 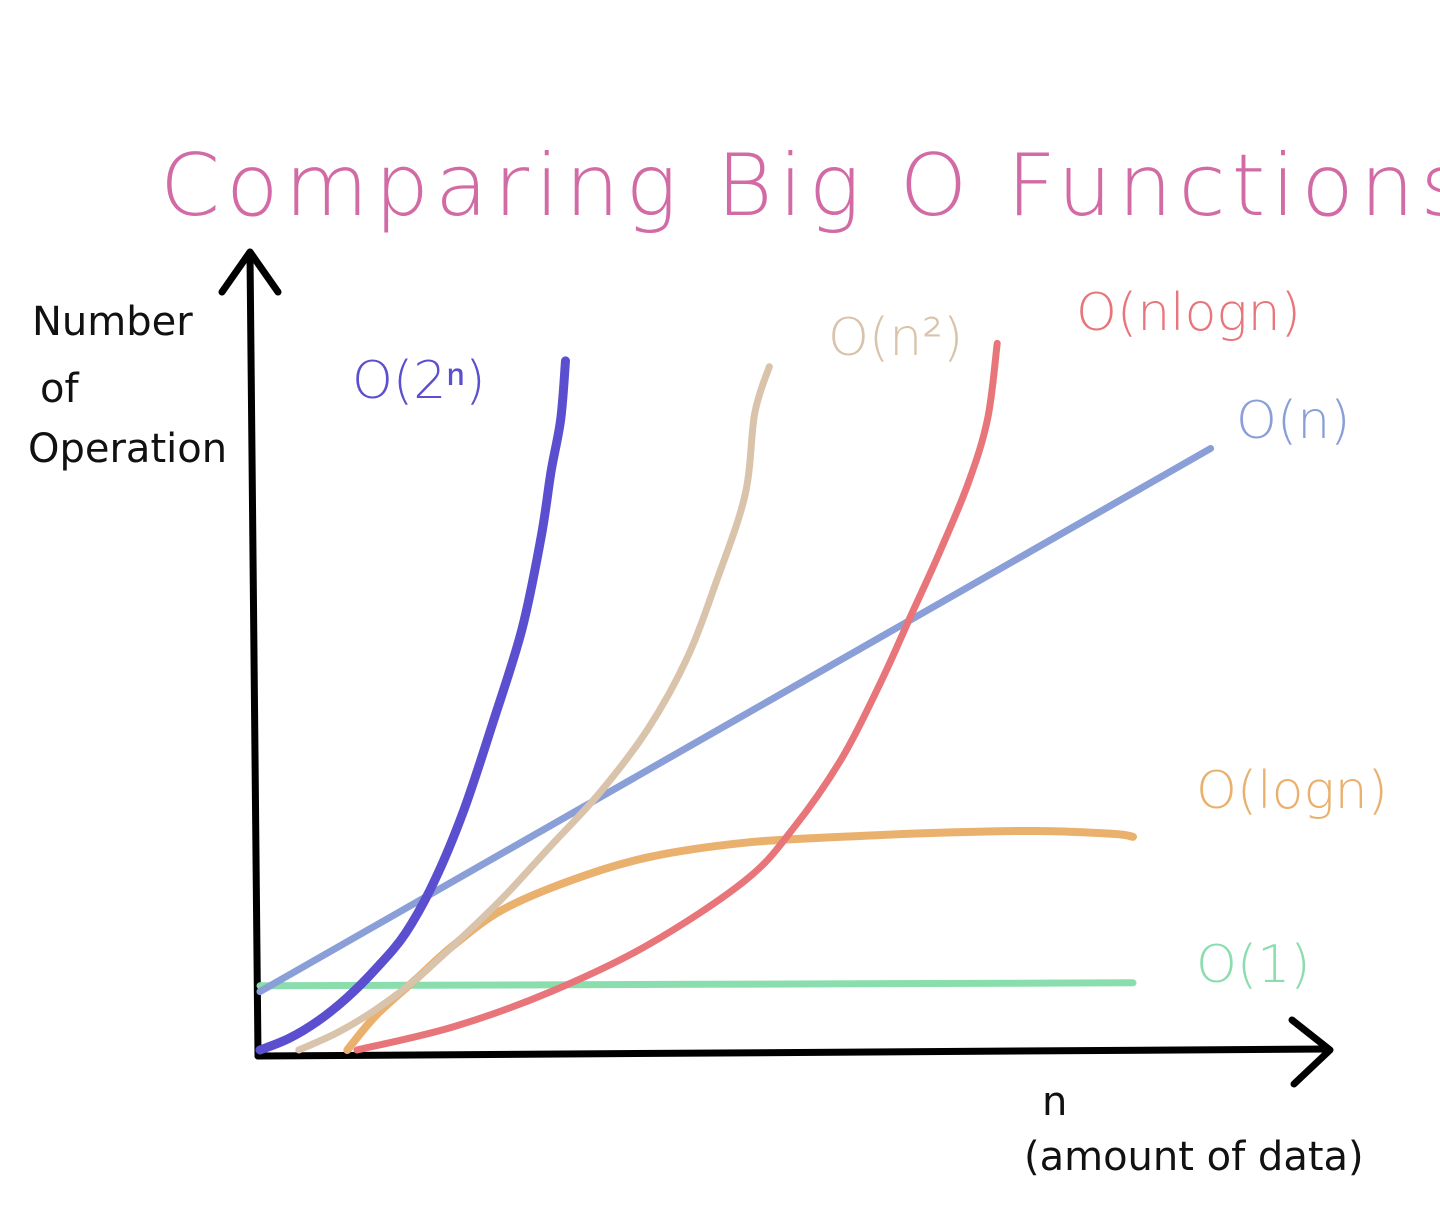 I want to click on chart-title: Comparing Big O Functions, so click(x=800, y=186).